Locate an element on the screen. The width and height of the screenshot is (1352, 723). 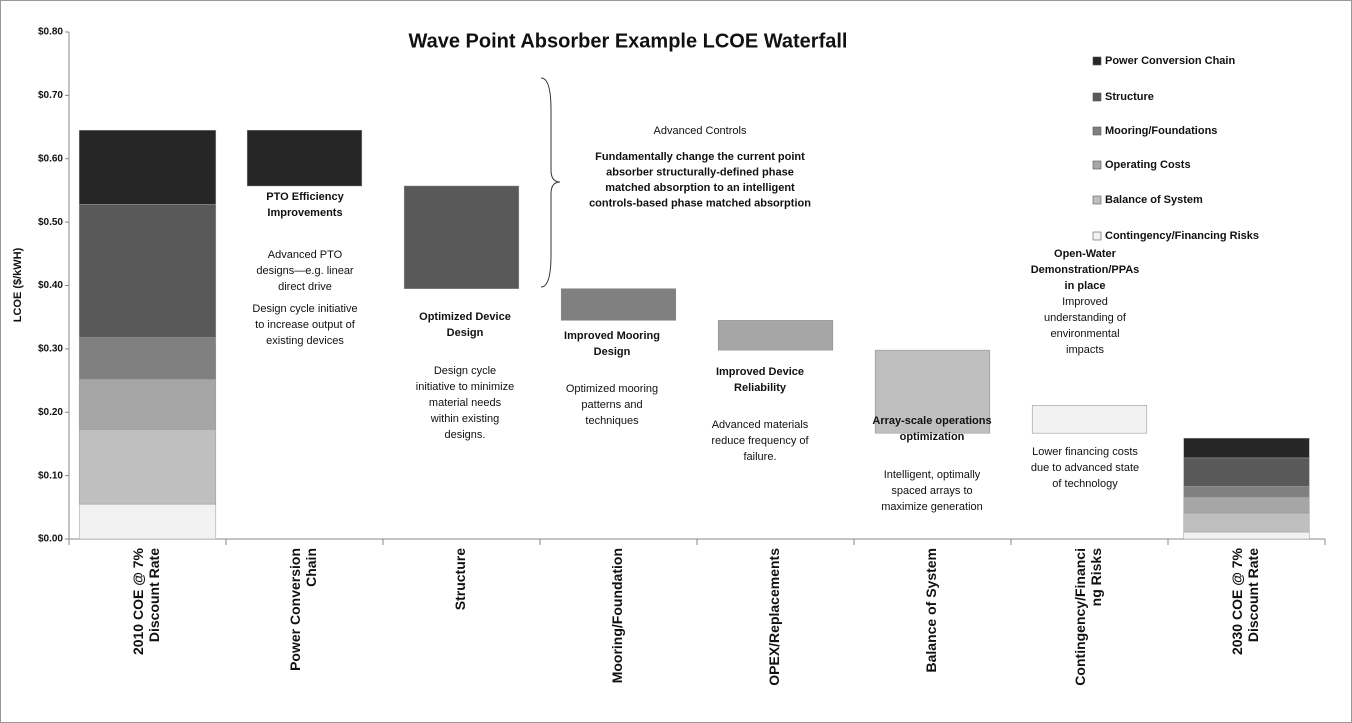
annotation-text: patterns and is located at coordinates (611, 405).